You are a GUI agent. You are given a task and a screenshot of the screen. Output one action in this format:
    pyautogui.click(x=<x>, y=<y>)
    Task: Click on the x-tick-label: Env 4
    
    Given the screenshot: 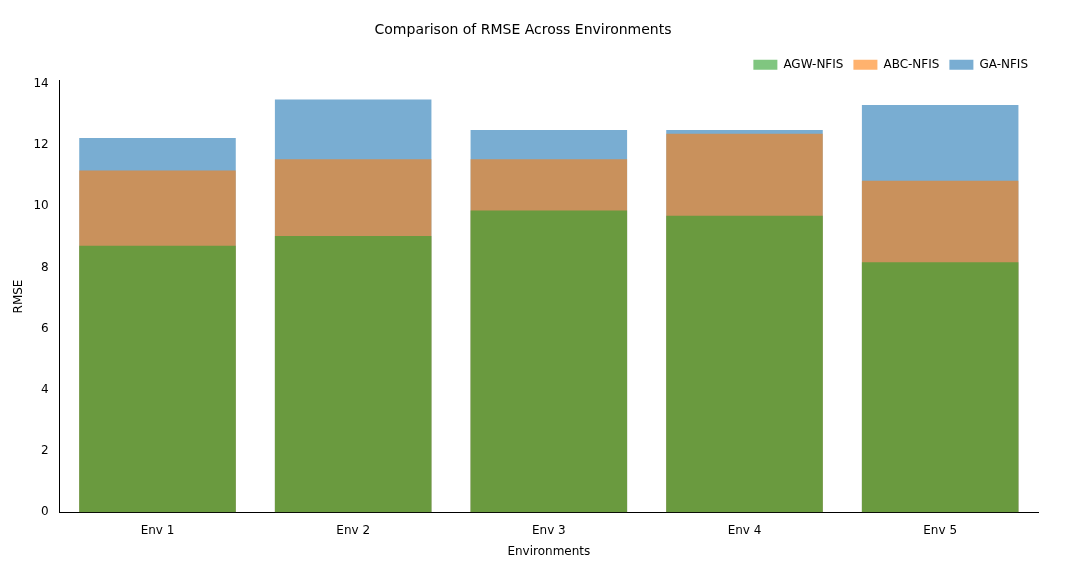 What is the action you would take?
    pyautogui.click(x=744, y=529)
    